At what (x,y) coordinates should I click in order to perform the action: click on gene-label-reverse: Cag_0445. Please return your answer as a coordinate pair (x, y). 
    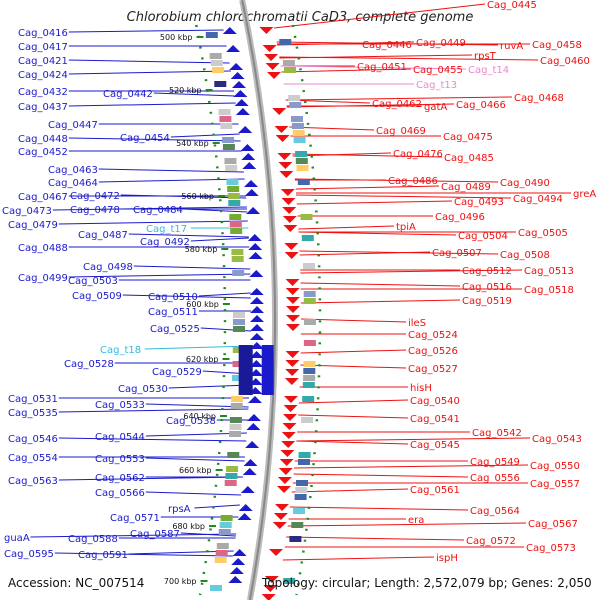
    Looking at the image, I should click on (512, 5).